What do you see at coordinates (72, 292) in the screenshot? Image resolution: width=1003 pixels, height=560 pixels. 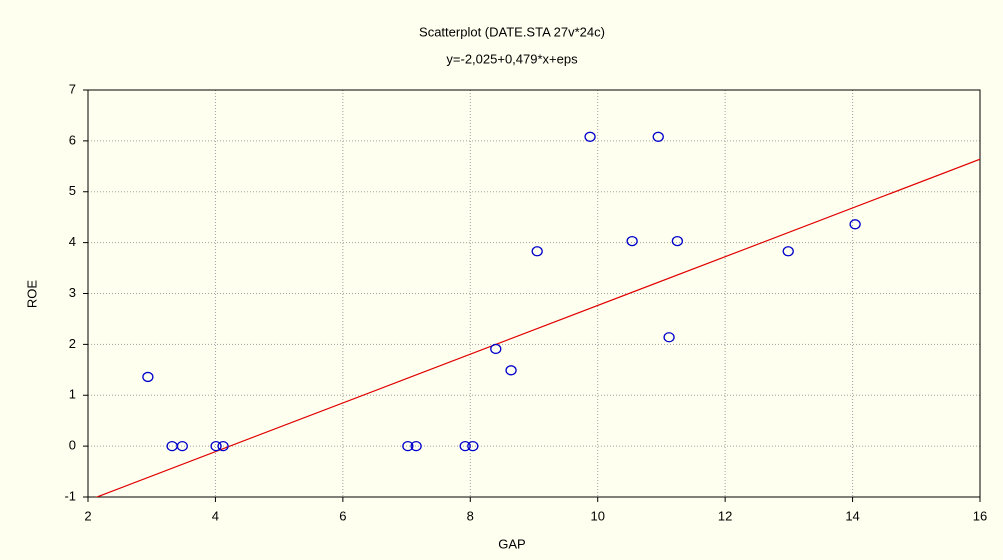 I see `y-tick-label: 3` at bounding box center [72, 292].